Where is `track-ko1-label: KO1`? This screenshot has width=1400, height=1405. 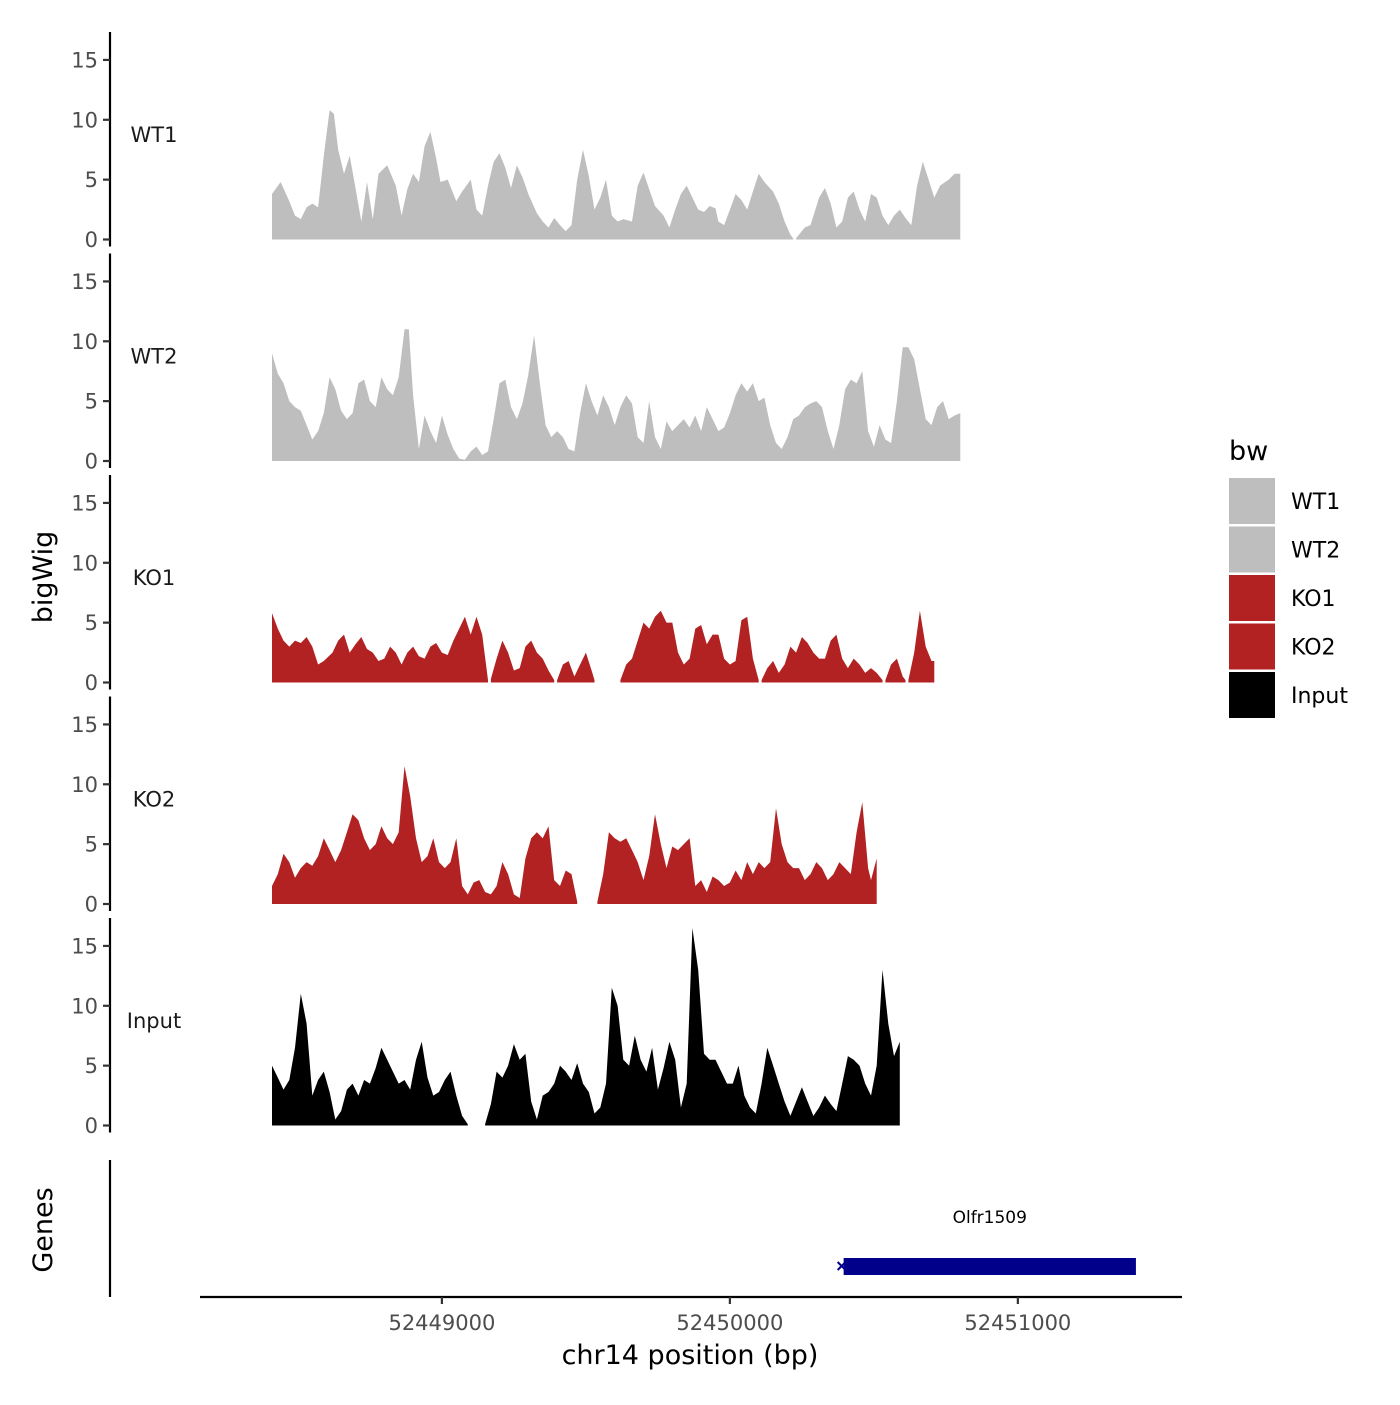 track-ko1-label: KO1 is located at coordinates (154, 578).